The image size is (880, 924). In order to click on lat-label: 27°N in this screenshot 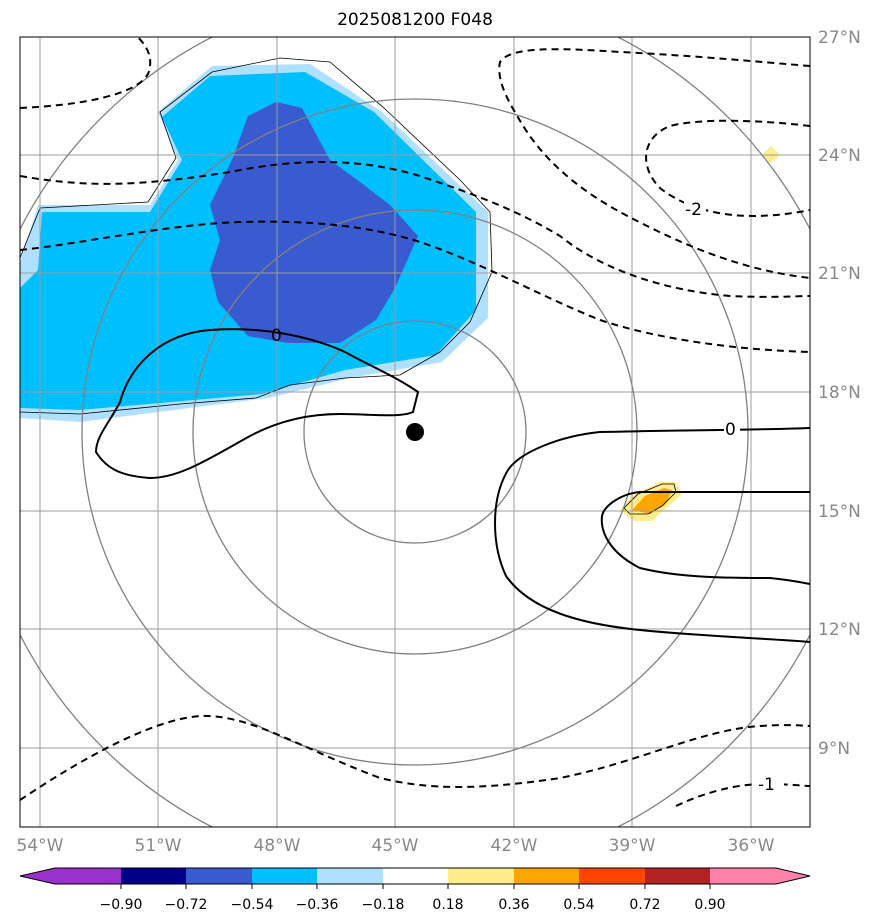, I will do `click(839, 38)`.